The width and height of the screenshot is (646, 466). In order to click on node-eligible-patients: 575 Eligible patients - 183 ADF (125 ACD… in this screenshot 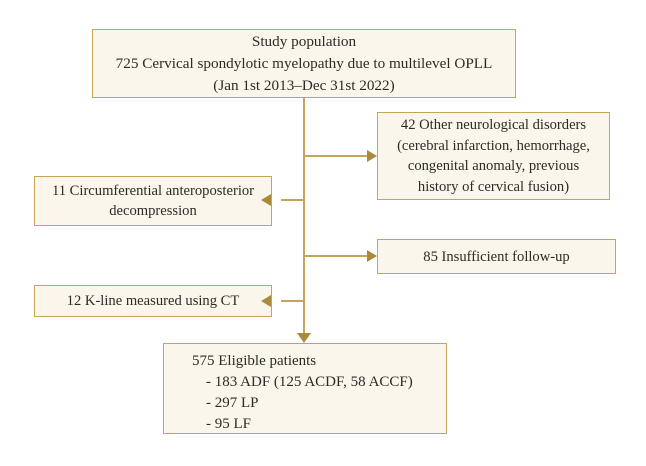, I will do `click(305, 388)`.